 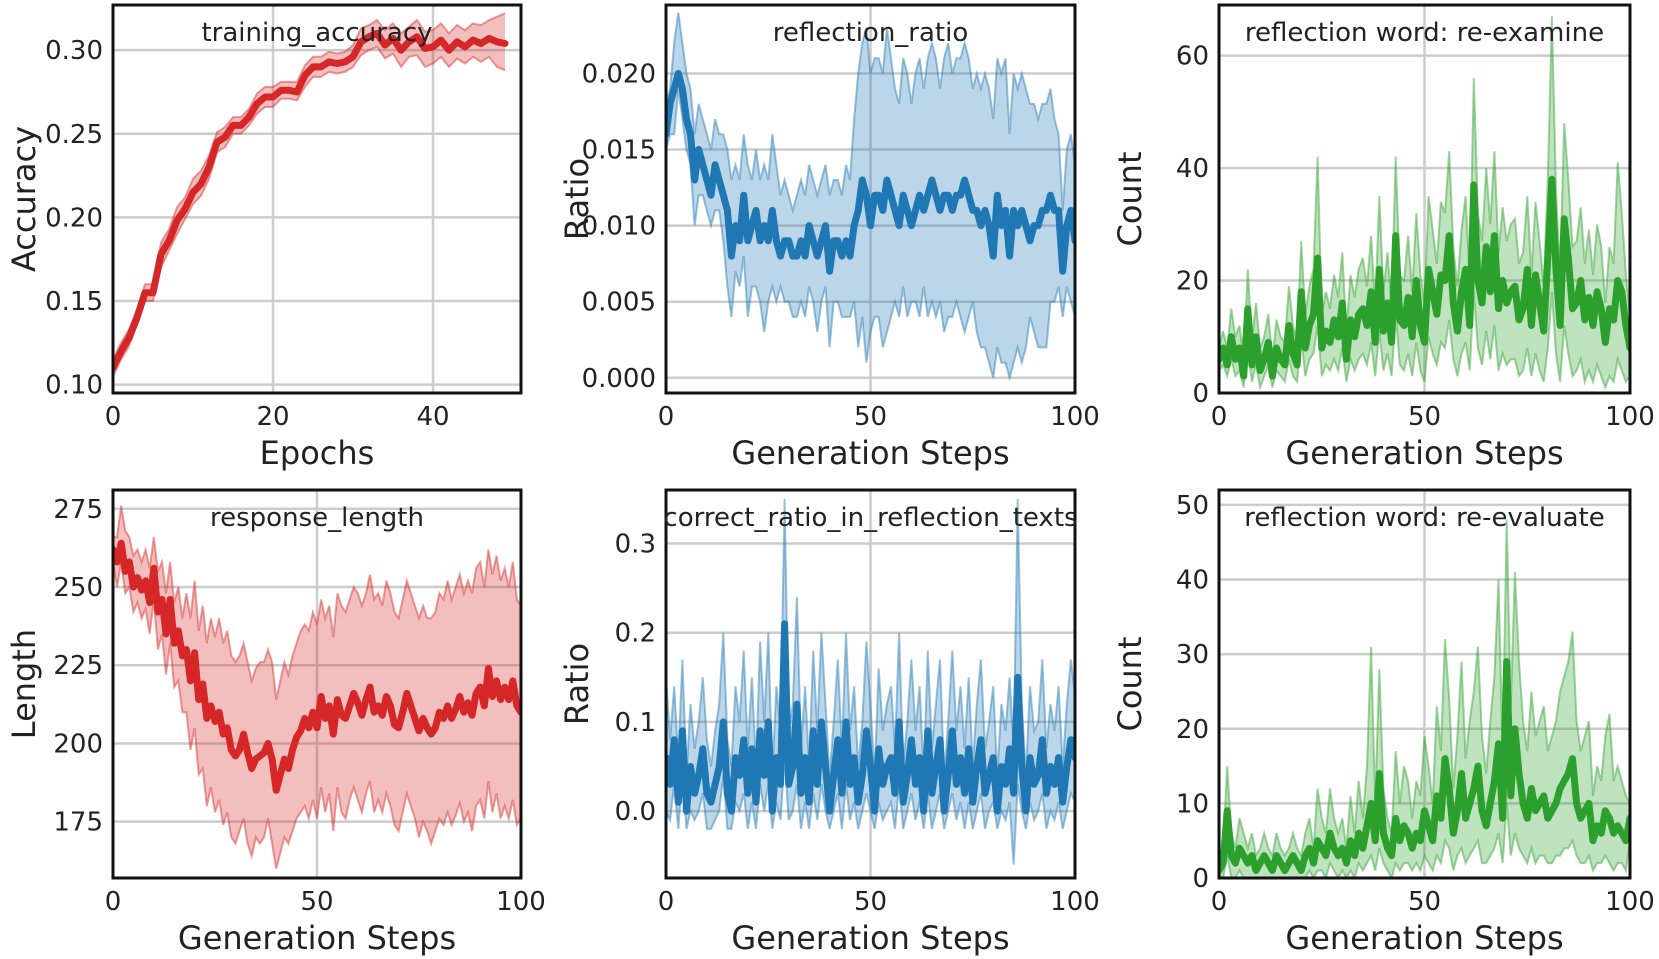 I want to click on panel-title: correct_ratio_in_reflection_texts, so click(x=870, y=518).